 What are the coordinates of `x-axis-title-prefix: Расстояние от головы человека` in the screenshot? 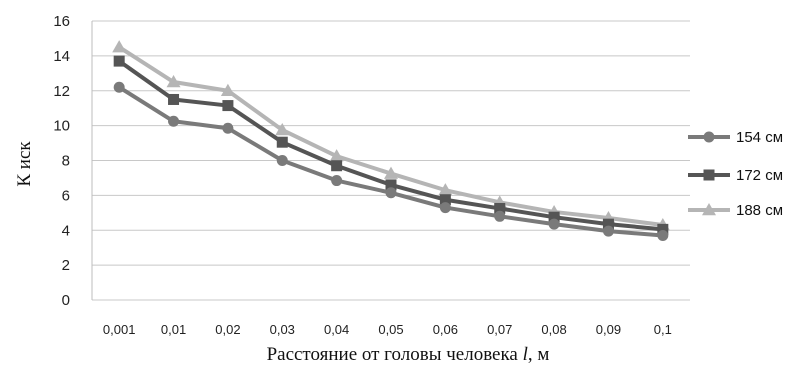 It's located at (395, 354).